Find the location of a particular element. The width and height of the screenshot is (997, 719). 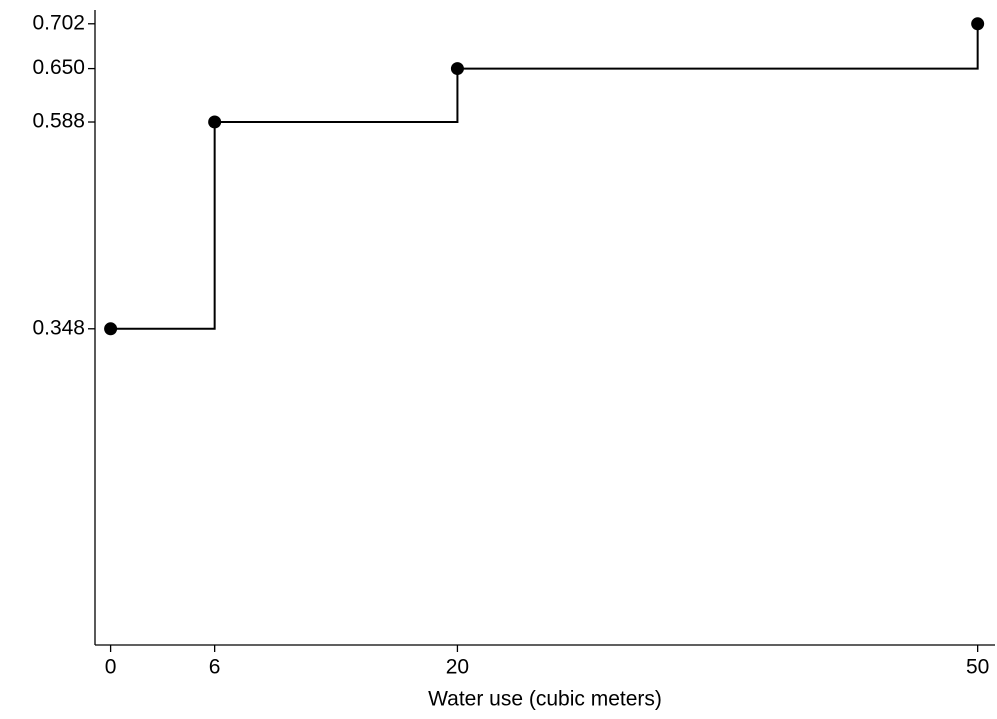

x-tick-label: 50 is located at coordinates (977, 667).